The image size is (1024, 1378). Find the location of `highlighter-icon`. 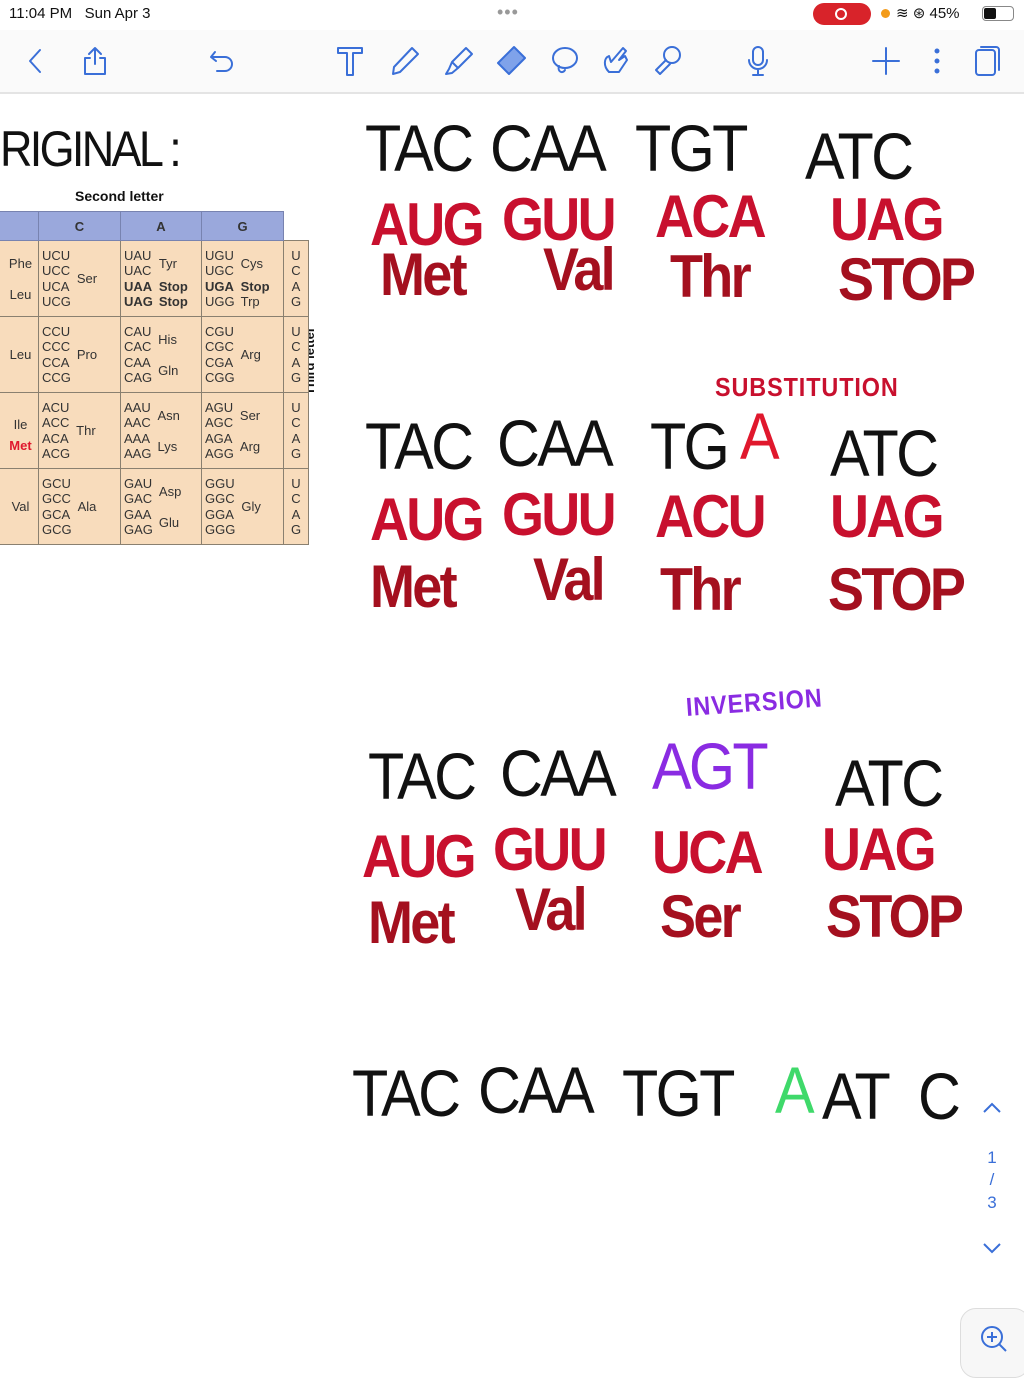

highlighter-icon is located at coordinates (459, 61).